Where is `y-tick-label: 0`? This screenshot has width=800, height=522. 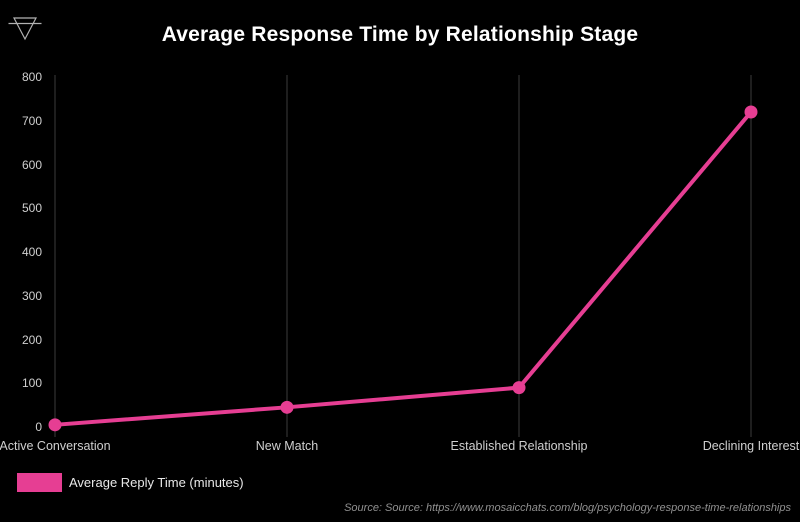
y-tick-label: 0 is located at coordinates (38, 427).